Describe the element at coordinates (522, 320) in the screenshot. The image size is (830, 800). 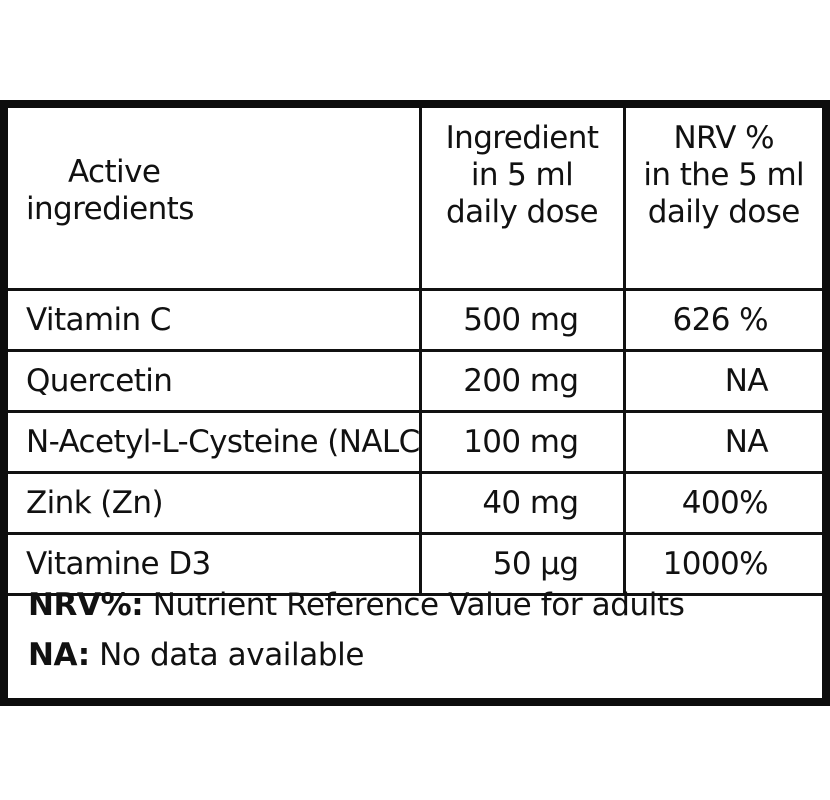
I see `ingredient-amount: 500 mg` at that location.